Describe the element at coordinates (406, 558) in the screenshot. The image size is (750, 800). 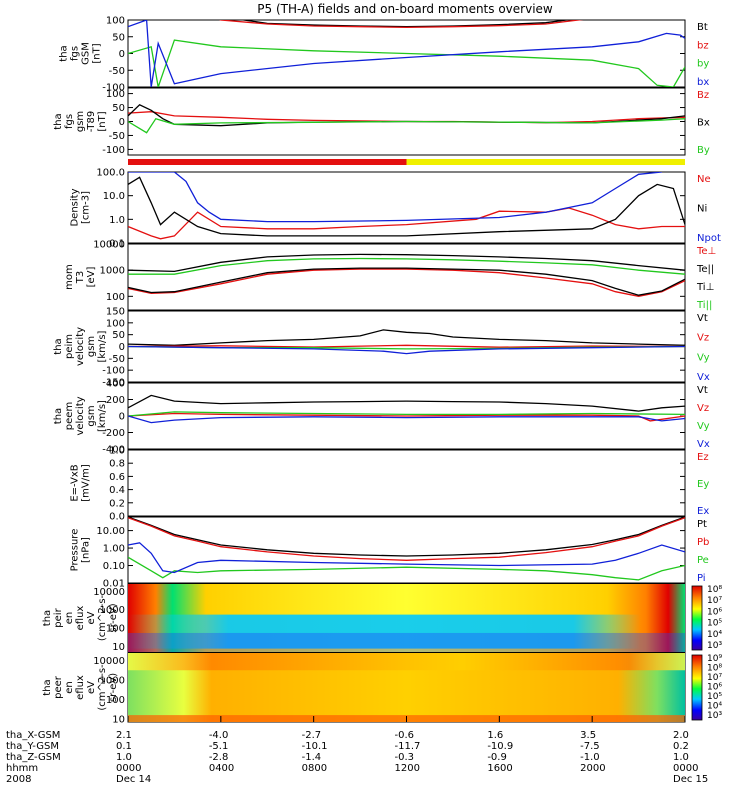
I see `series-Pi-line` at that location.